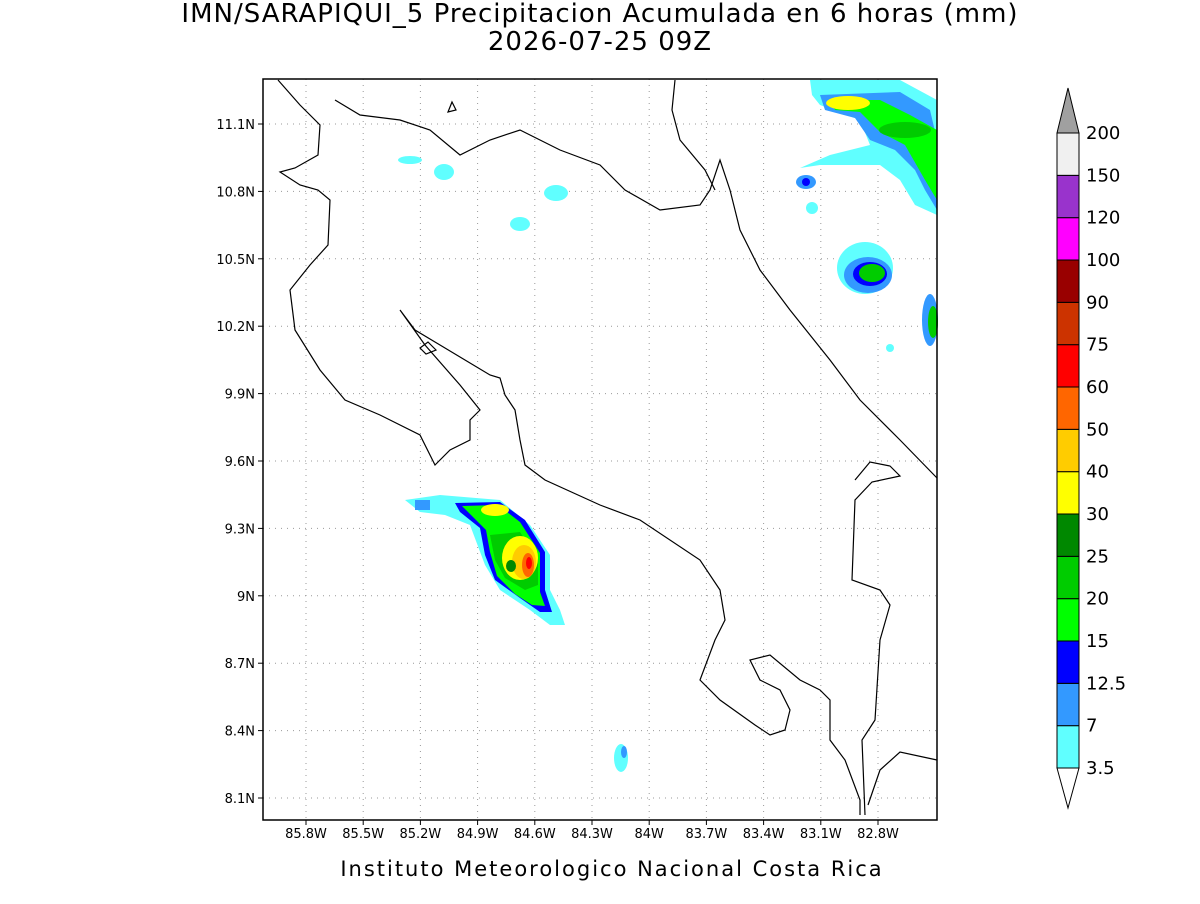 This screenshot has height=904, width=1200. What do you see at coordinates (1097, 599) in the screenshot?
I see `colorbar-label: 20` at bounding box center [1097, 599].